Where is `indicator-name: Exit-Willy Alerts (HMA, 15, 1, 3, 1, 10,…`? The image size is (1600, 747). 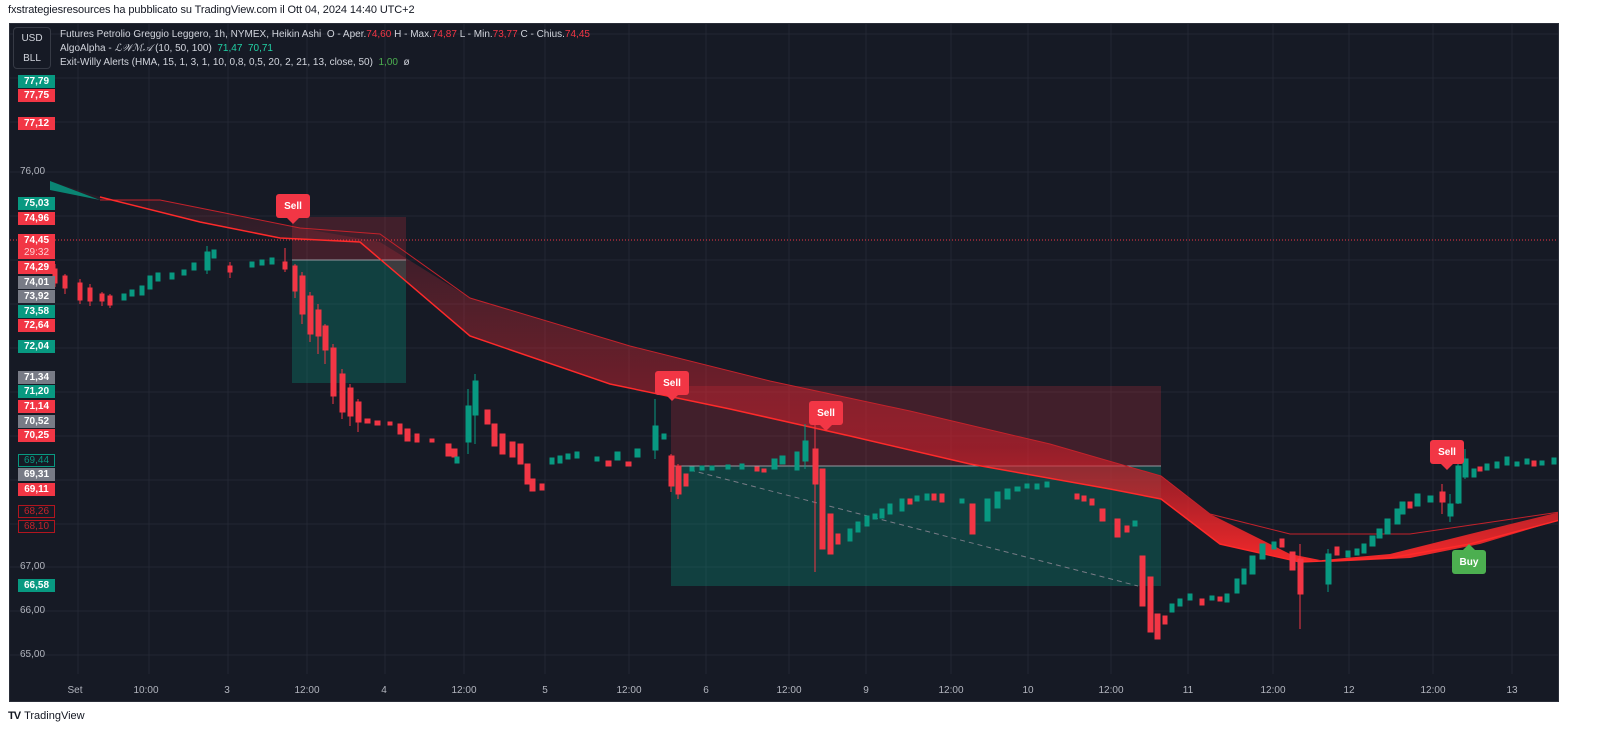 indicator-name: Exit-Willy Alerts (HMA, 15, 1, 3, 1, 10,… is located at coordinates (216, 62).